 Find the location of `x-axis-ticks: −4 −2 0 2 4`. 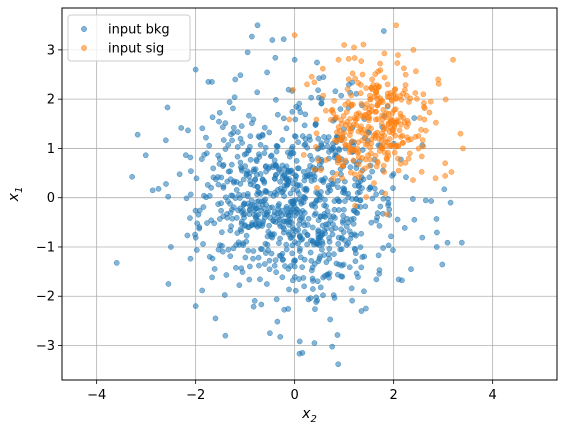

x-axis-ticks: −4 −2 0 2 4 is located at coordinates (292, 391).